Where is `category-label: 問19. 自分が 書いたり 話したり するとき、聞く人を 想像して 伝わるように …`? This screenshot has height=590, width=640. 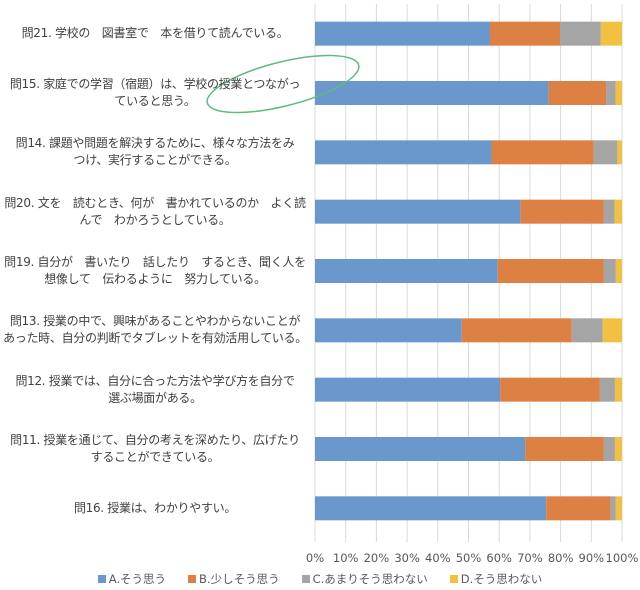 category-label: 問19. 自分が 書いたり 話したり するとき、聞く人を 想像して 伝わるように … is located at coordinates (155, 271).